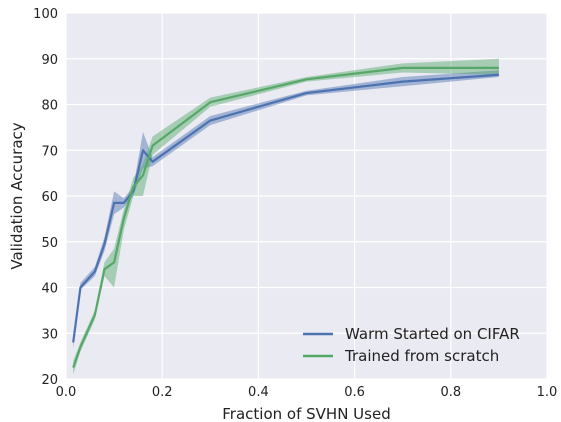 The height and width of the screenshot is (422, 561). What do you see at coordinates (66, 392) in the screenshot?
I see `x-tick-label: 0.0` at bounding box center [66, 392].